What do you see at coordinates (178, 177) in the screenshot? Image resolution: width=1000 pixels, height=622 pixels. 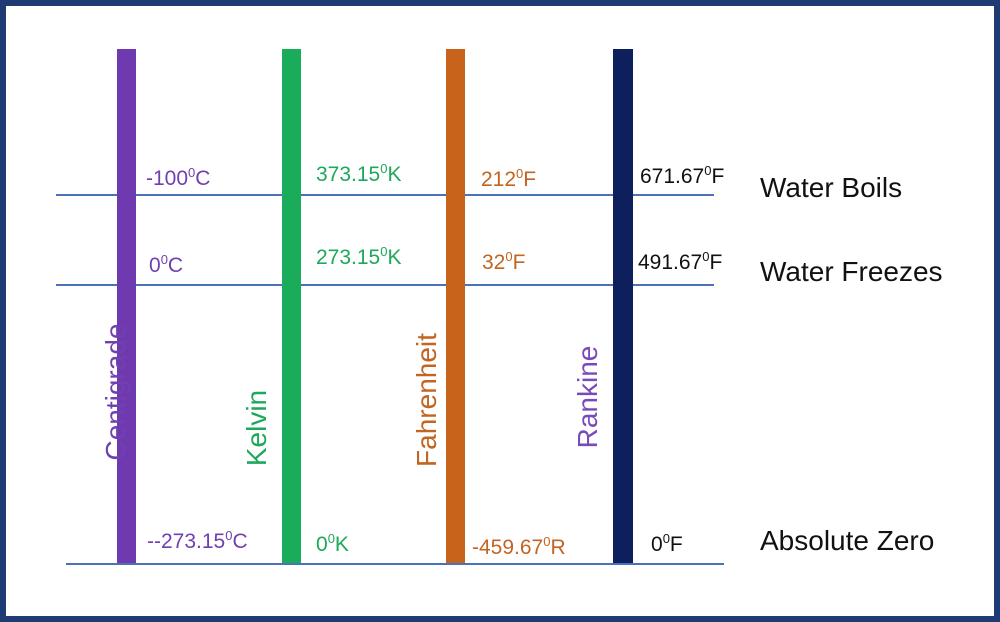 I see `centigrade-boils-value: -1000C` at bounding box center [178, 177].